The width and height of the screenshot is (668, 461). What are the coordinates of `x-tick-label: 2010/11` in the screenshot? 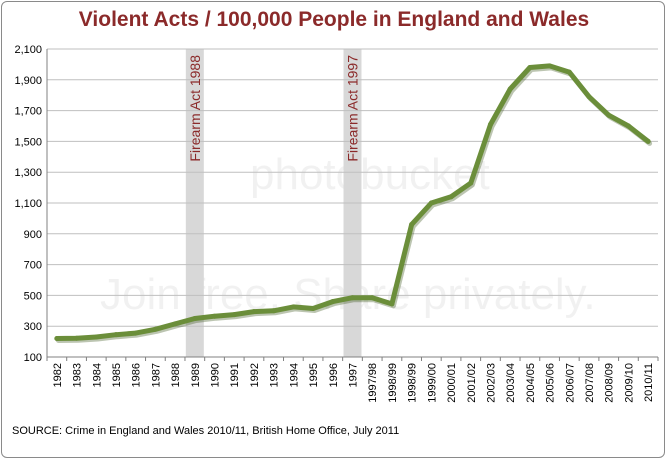 It's located at (649, 382).